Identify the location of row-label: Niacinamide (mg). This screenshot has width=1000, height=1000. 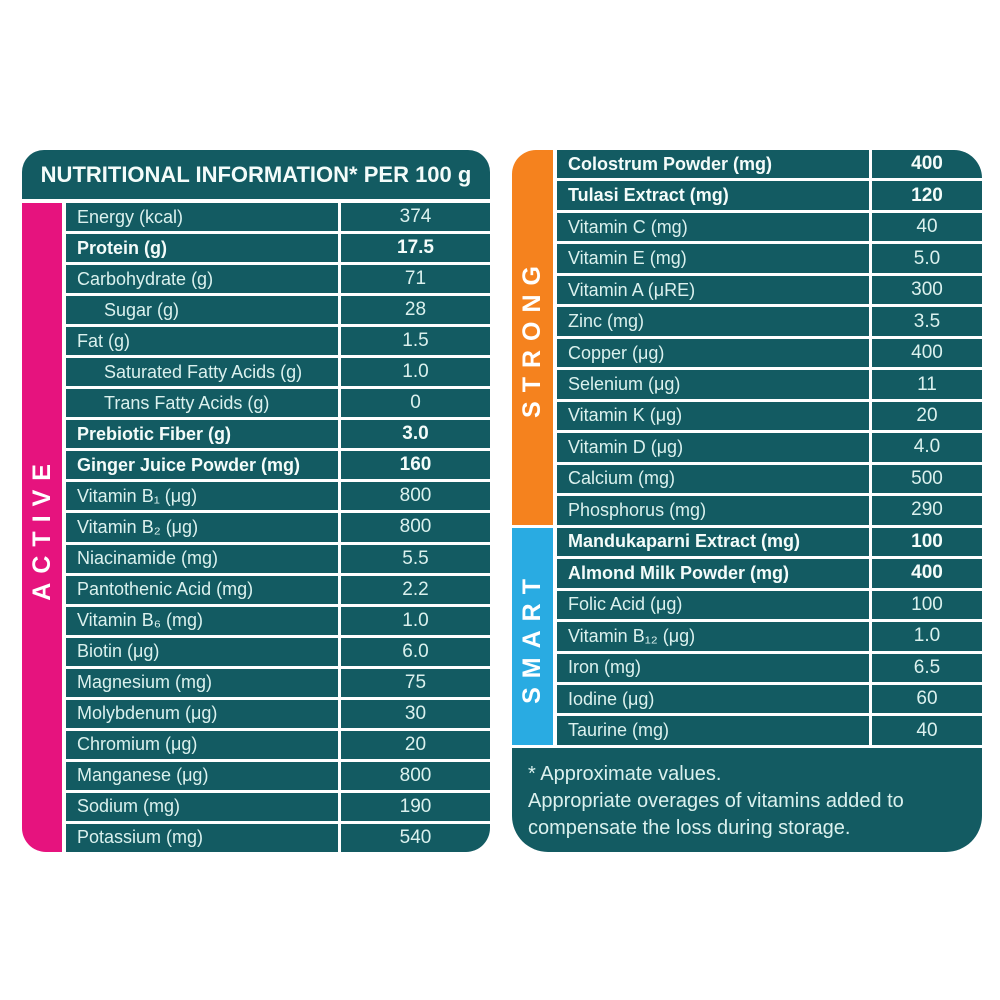
(202, 558).